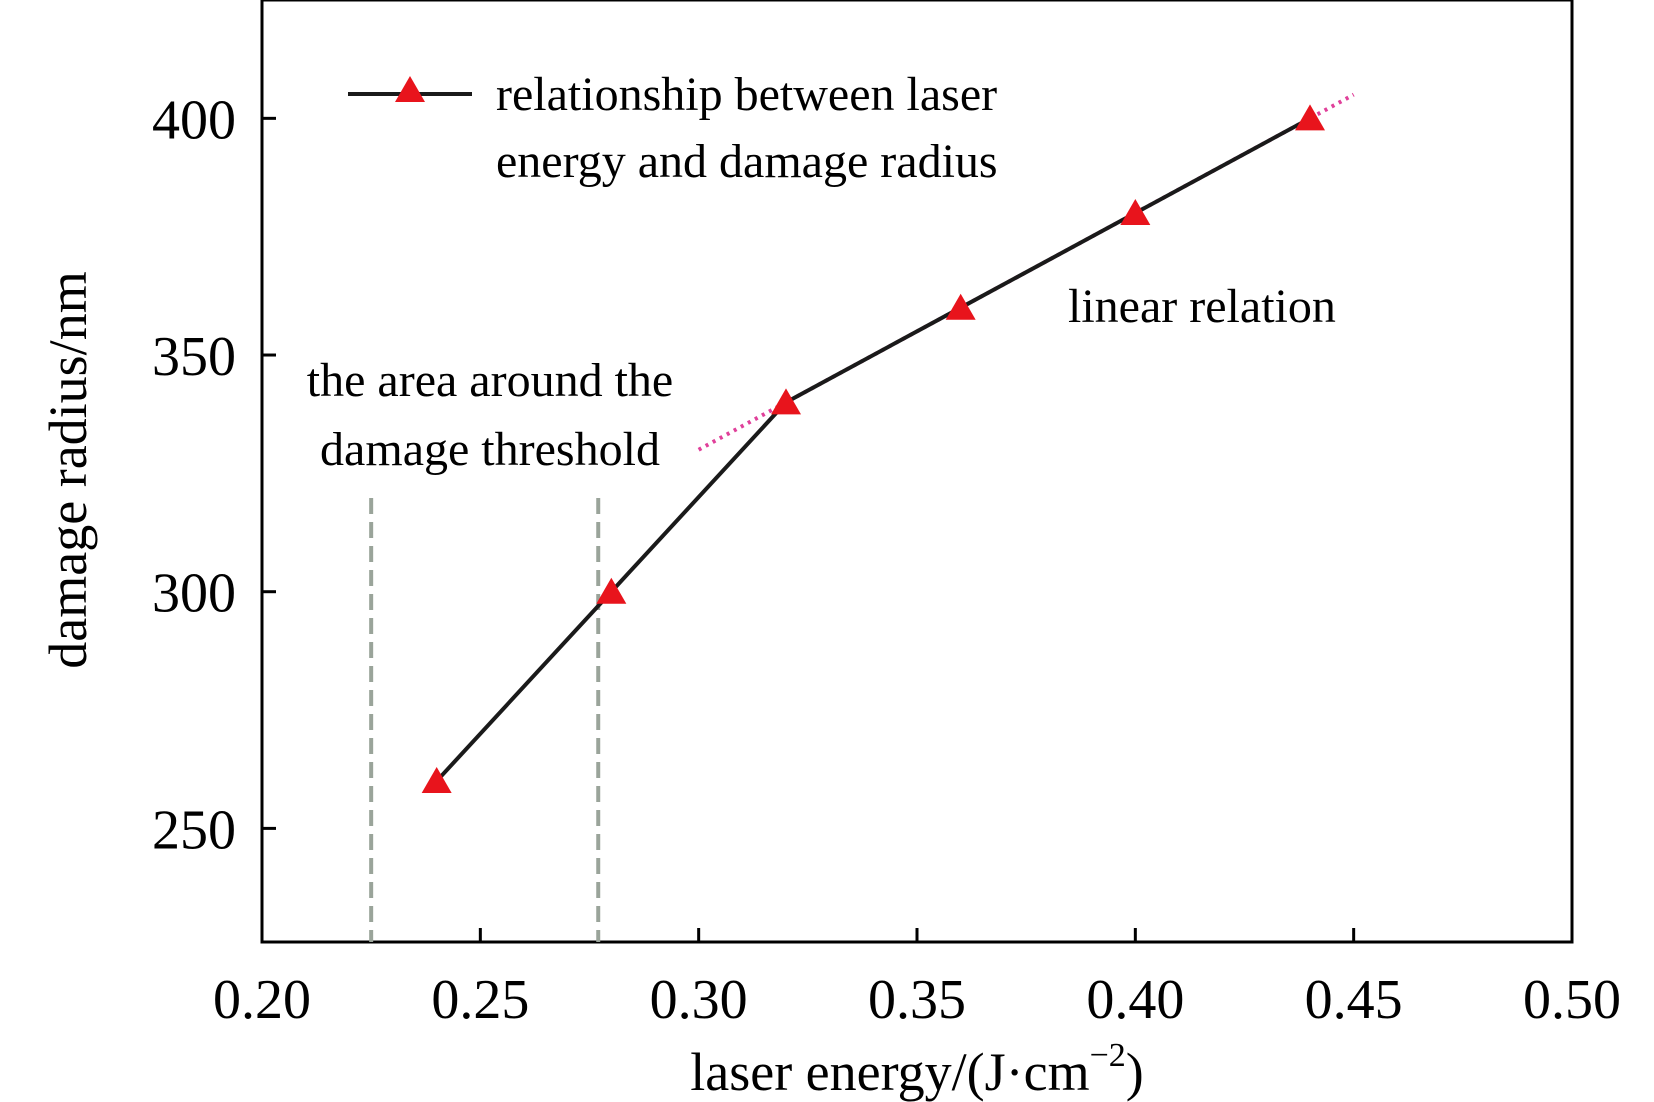  What do you see at coordinates (485, 720) in the screenshot?
I see `threshold-lines` at bounding box center [485, 720].